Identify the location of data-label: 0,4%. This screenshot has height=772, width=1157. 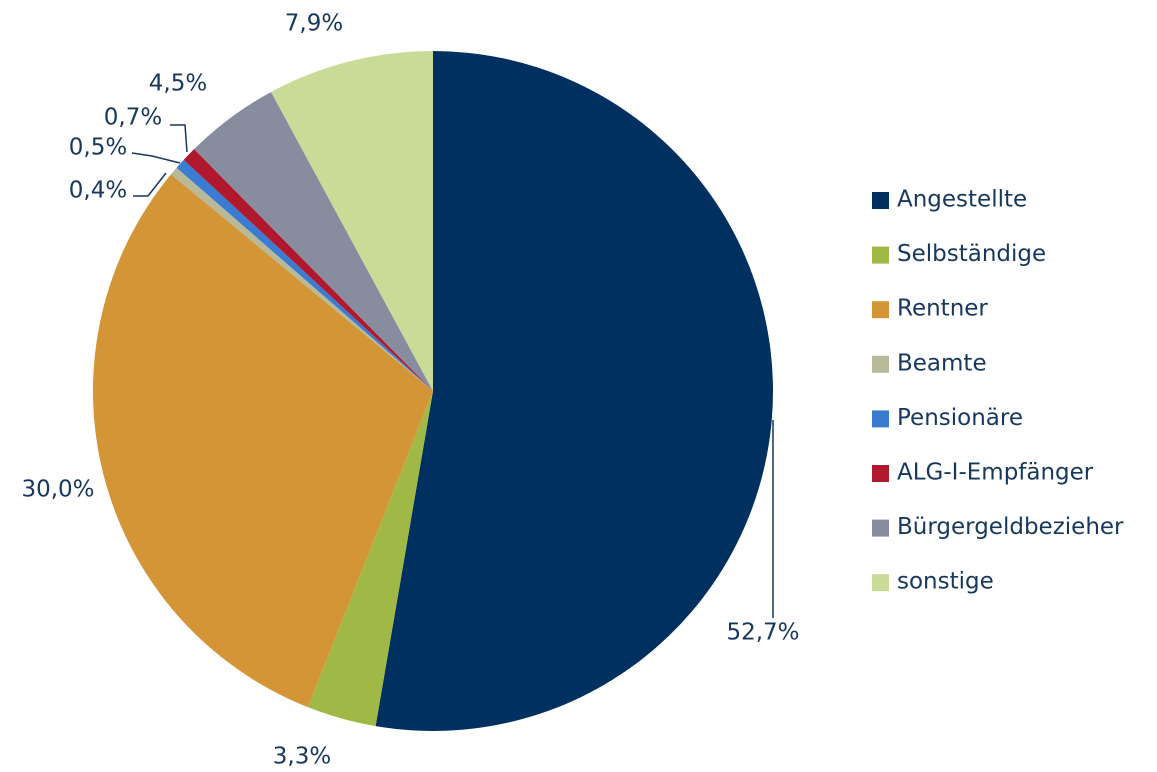
(98, 191).